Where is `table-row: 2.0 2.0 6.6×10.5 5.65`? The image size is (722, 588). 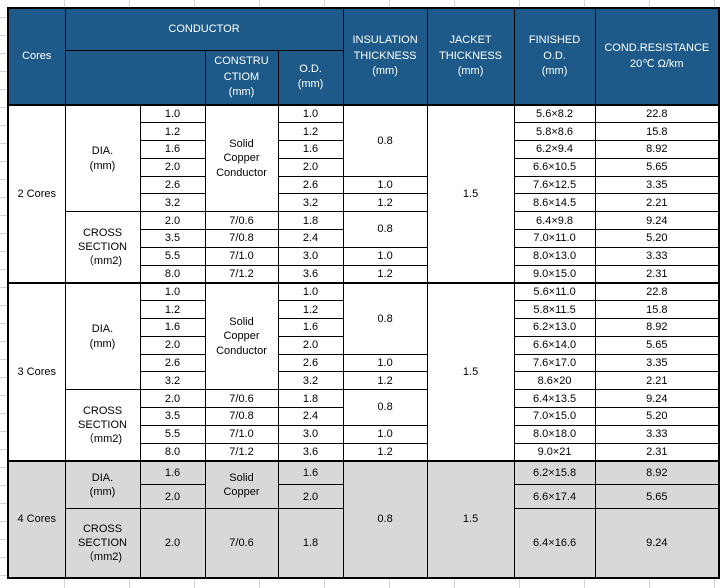 table-row: 2.0 2.0 6.6×10.5 5.65 is located at coordinates (364, 167).